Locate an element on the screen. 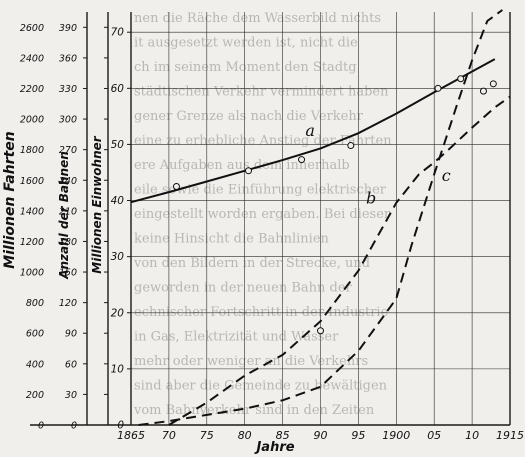 This screenshot has width=525, height=457. x-tick-label: 90 is located at coordinates (321, 435).